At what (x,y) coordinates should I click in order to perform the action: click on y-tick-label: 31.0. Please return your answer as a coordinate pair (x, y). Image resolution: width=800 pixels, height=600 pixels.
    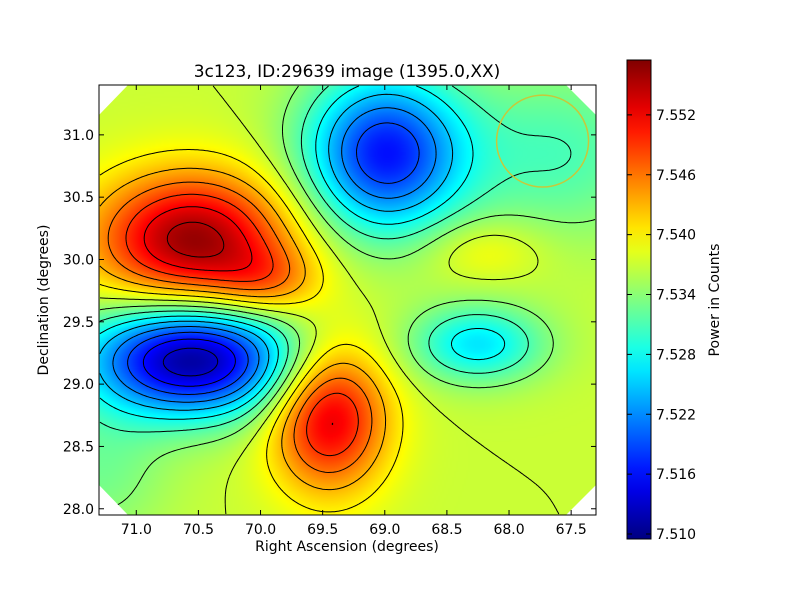
    Looking at the image, I should click on (78, 136).